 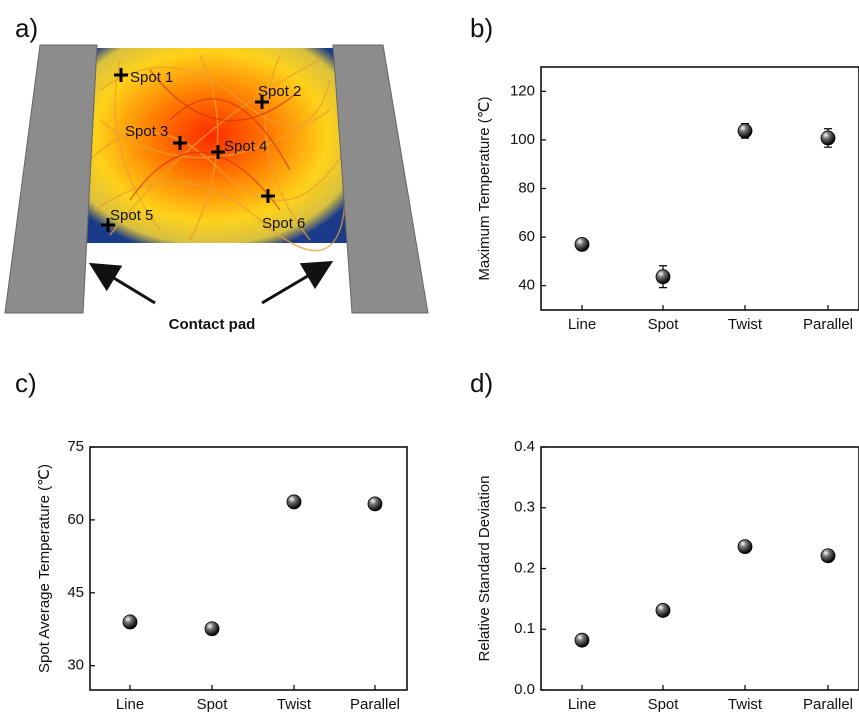 What do you see at coordinates (524, 567) in the screenshot?
I see `y-tick-label: 0.2` at bounding box center [524, 567].